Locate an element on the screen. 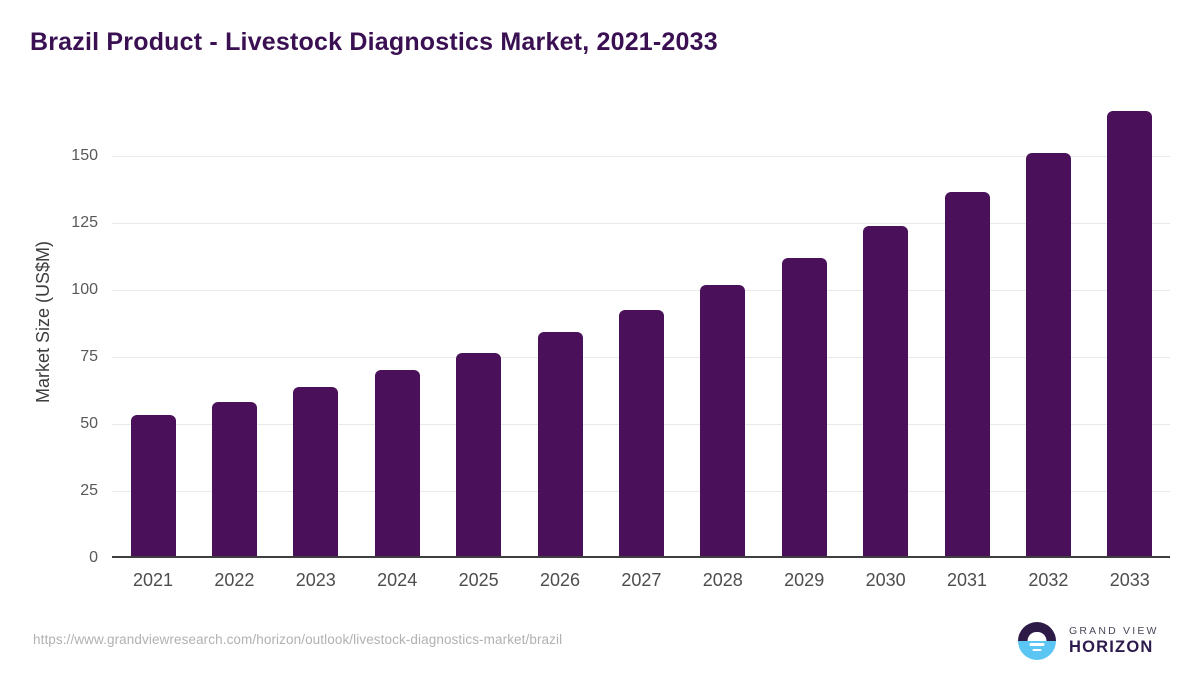 This screenshot has height=675, width=1200. brand-lockup: GRAND VIEW HORIZON is located at coordinates (1088, 641).